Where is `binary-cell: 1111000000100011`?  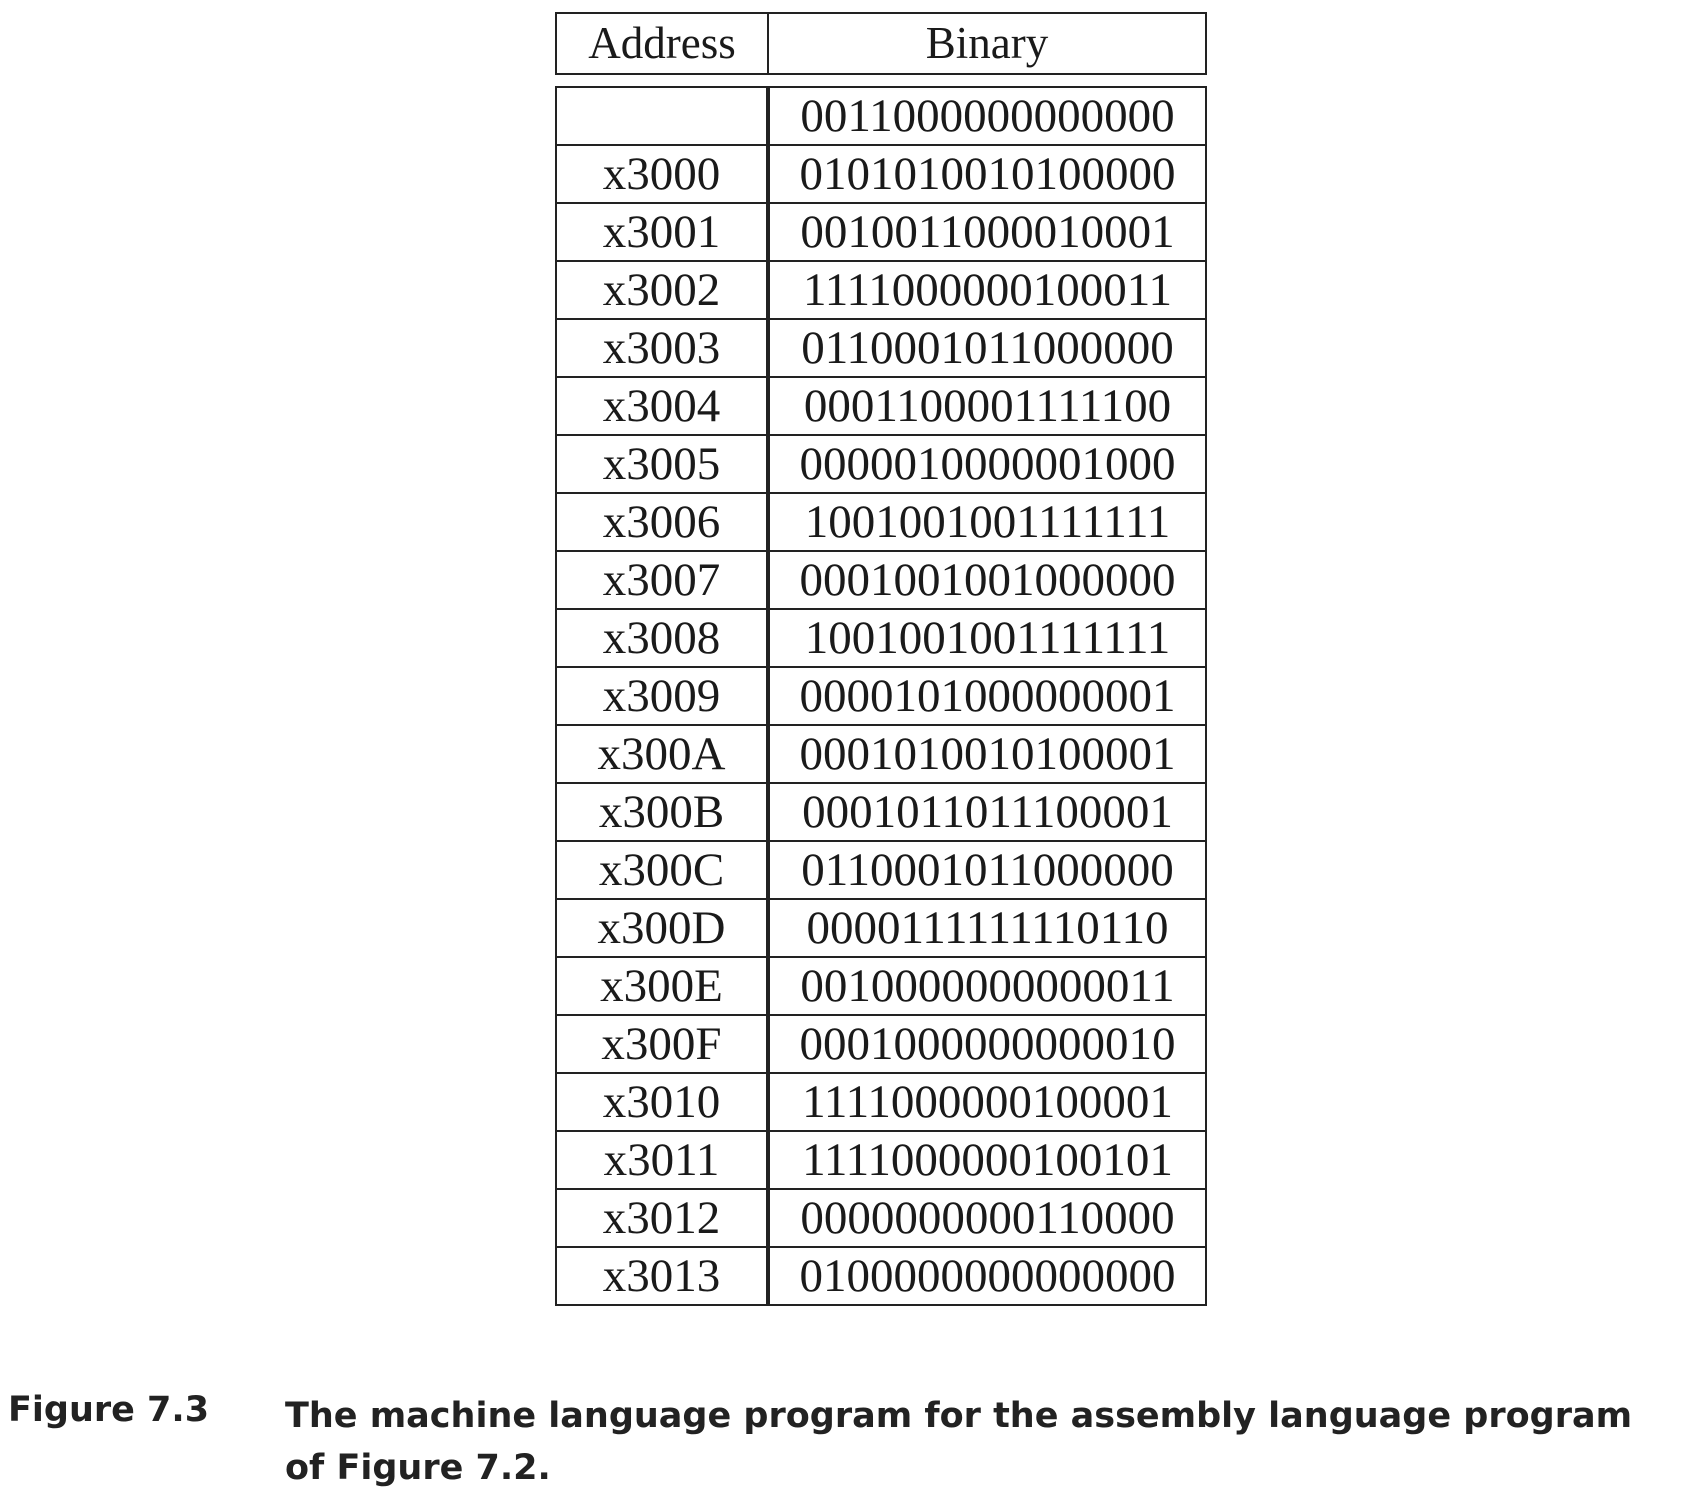
binary-cell: 1111000000100011 is located at coordinates (986, 290).